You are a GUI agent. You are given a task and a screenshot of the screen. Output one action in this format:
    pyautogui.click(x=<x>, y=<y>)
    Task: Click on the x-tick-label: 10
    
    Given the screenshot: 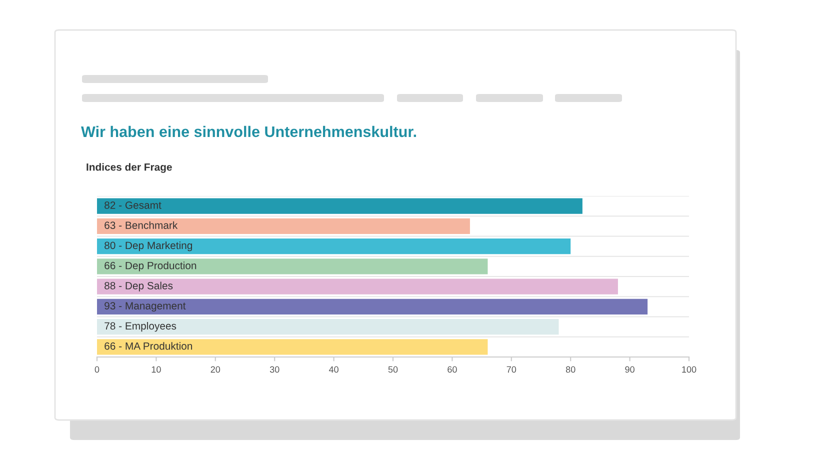 What is the action you would take?
    pyautogui.click(x=156, y=369)
    